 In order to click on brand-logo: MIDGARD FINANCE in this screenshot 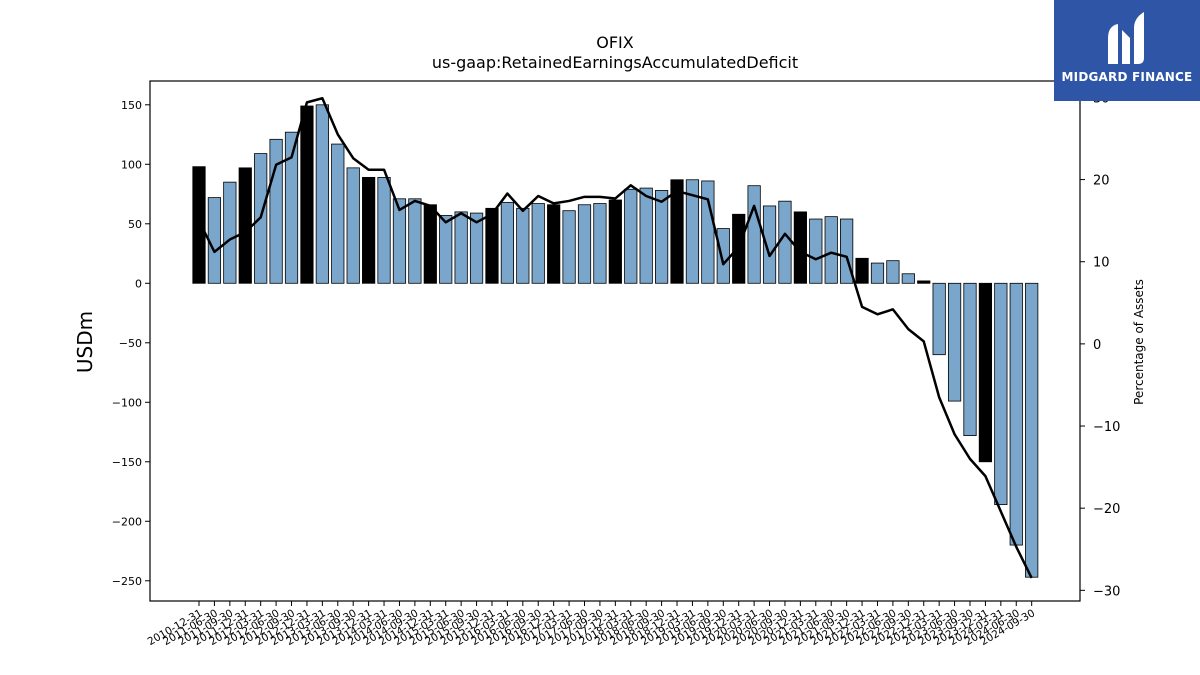, I will do `click(1127, 50)`.